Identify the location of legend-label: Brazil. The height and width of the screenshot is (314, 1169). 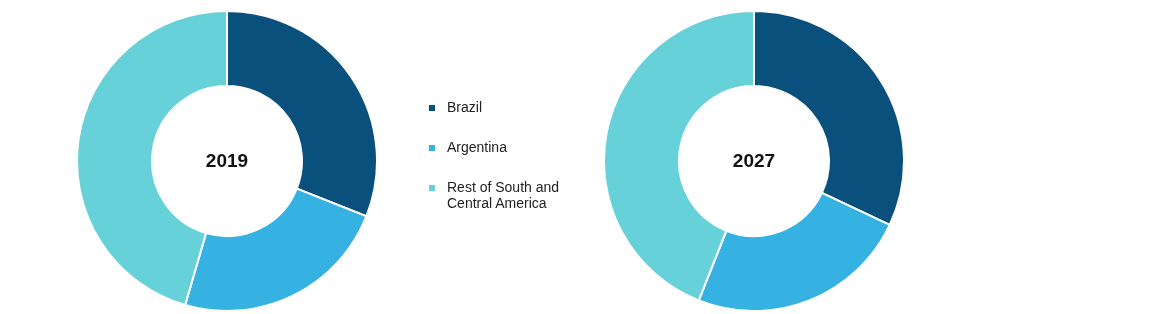
(465, 107).